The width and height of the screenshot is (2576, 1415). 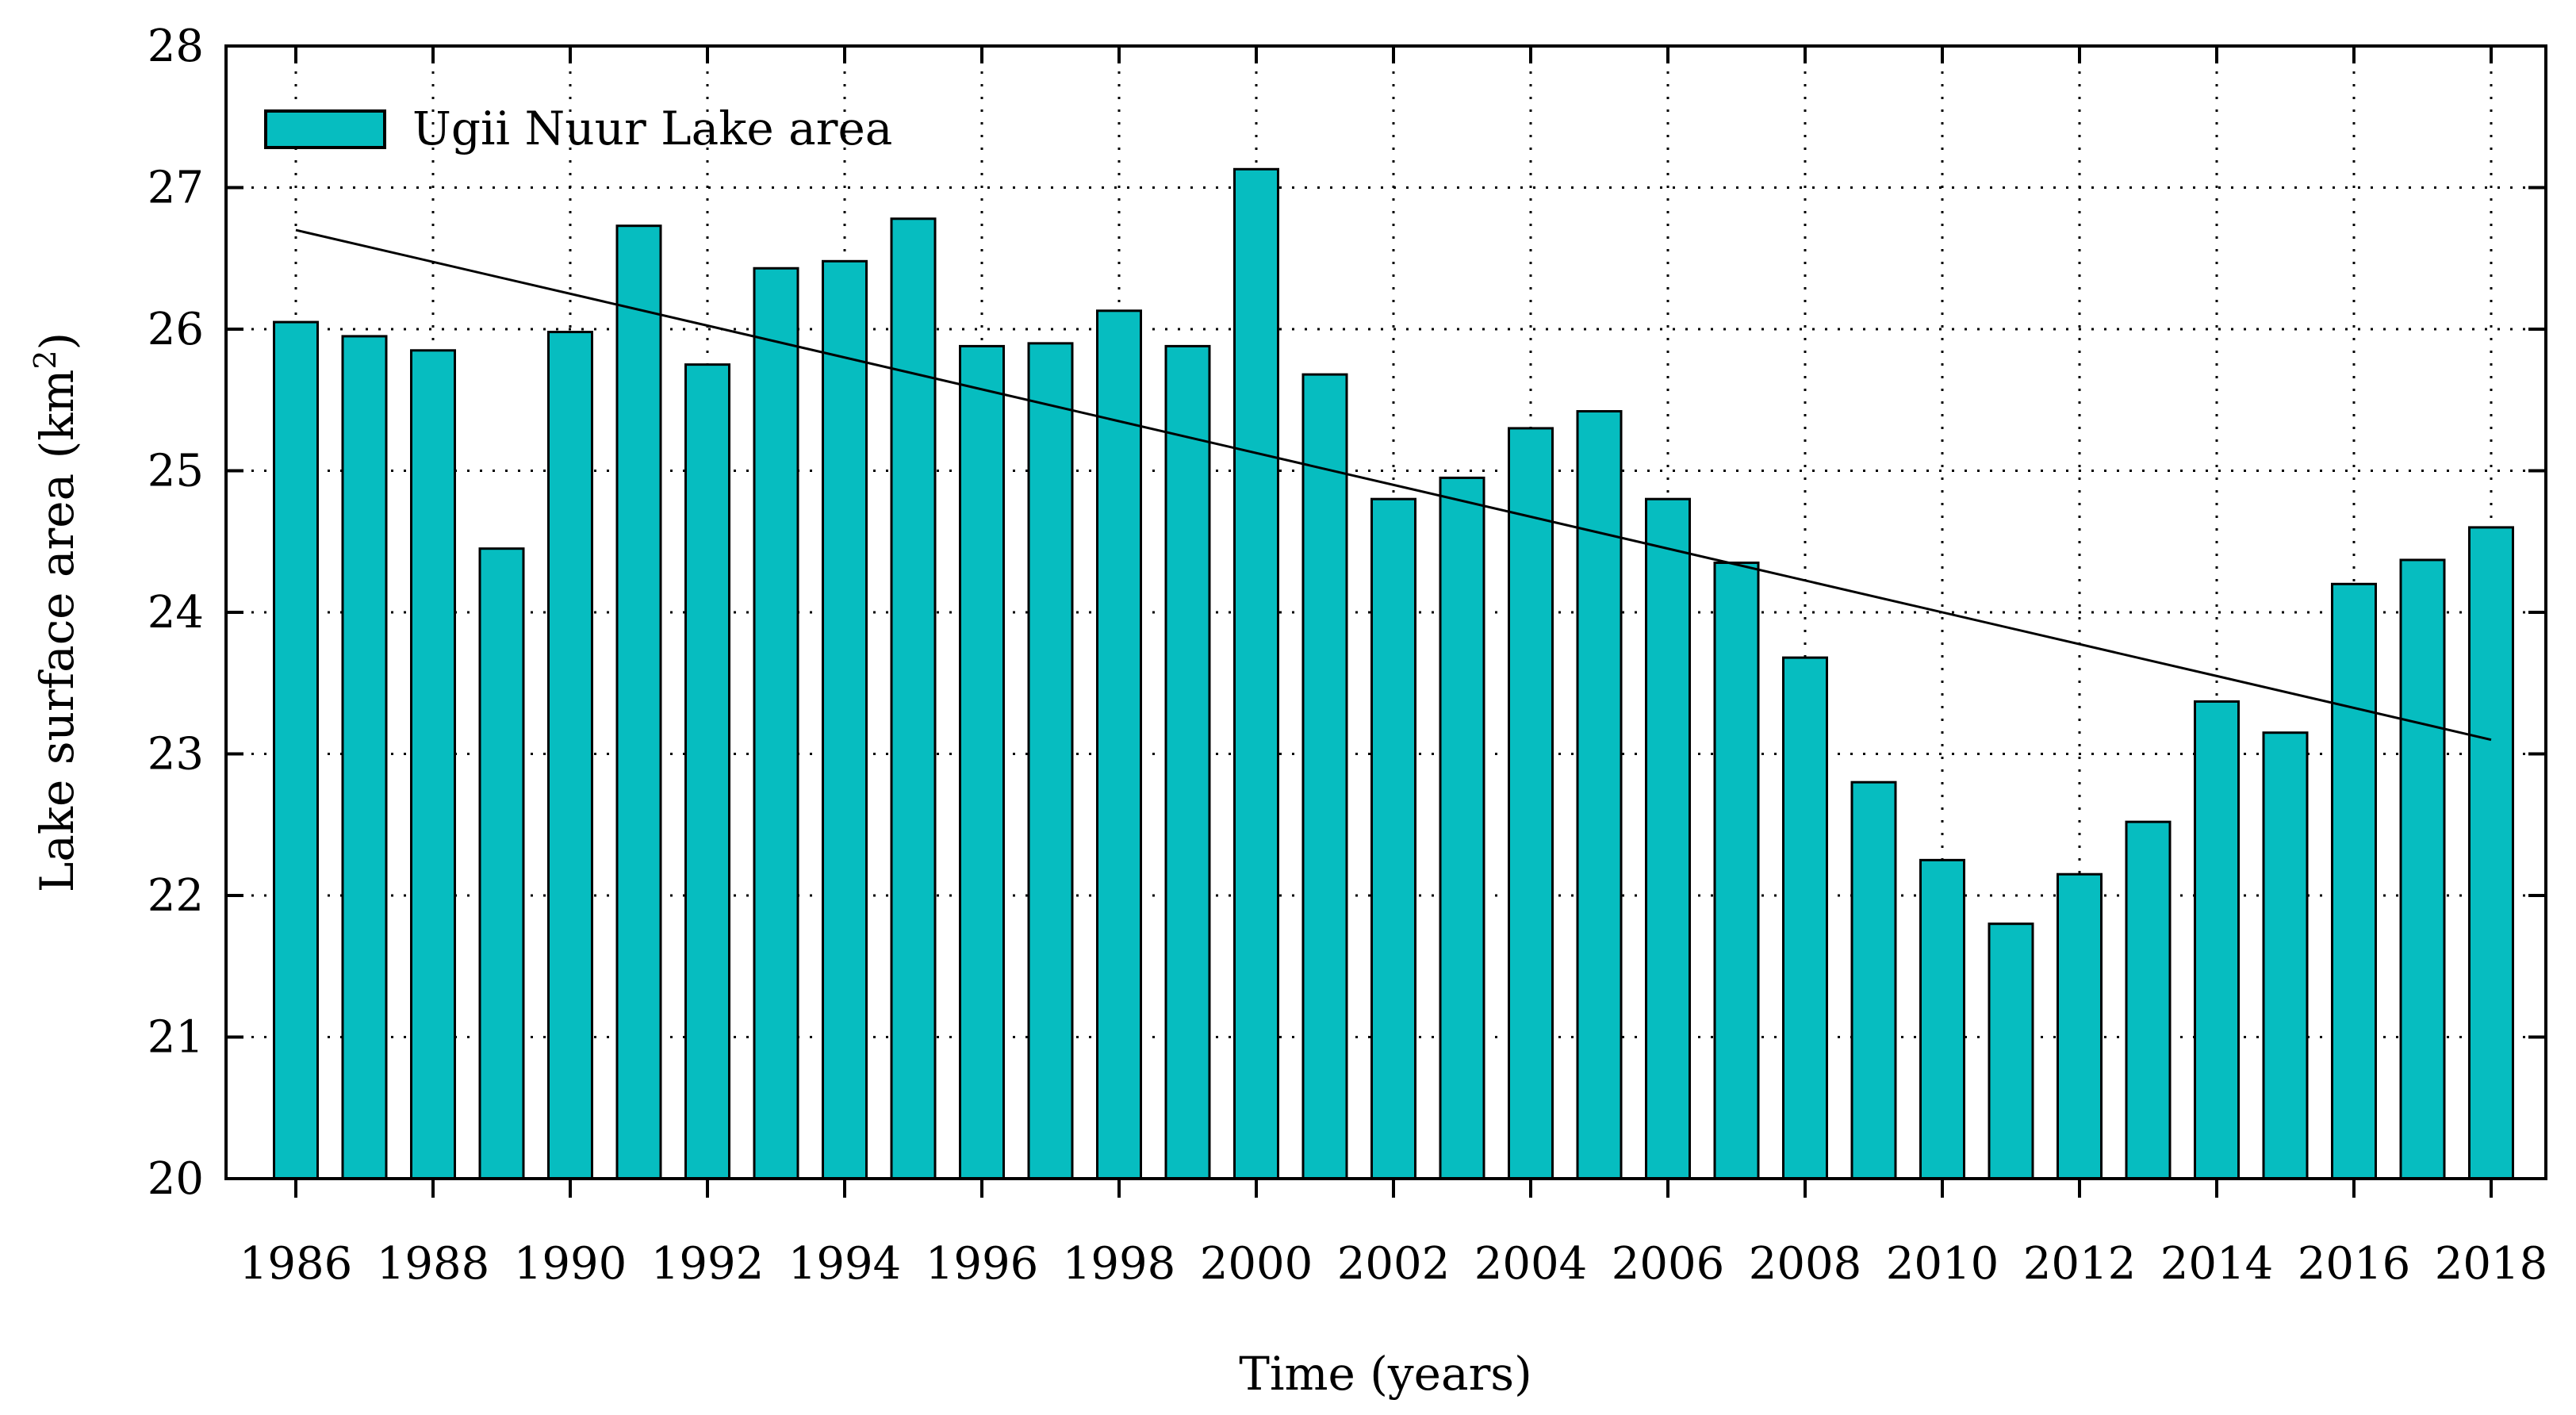 I want to click on y-tick-label: 24, so click(x=176, y=612).